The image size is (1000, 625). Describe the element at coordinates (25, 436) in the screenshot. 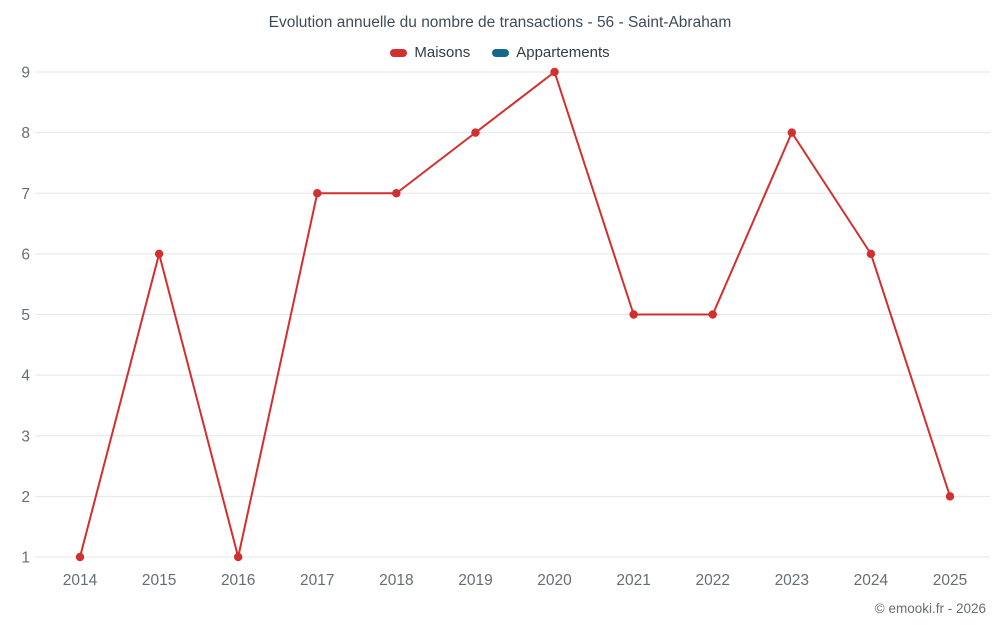

I see `y-tick-label: 3` at that location.